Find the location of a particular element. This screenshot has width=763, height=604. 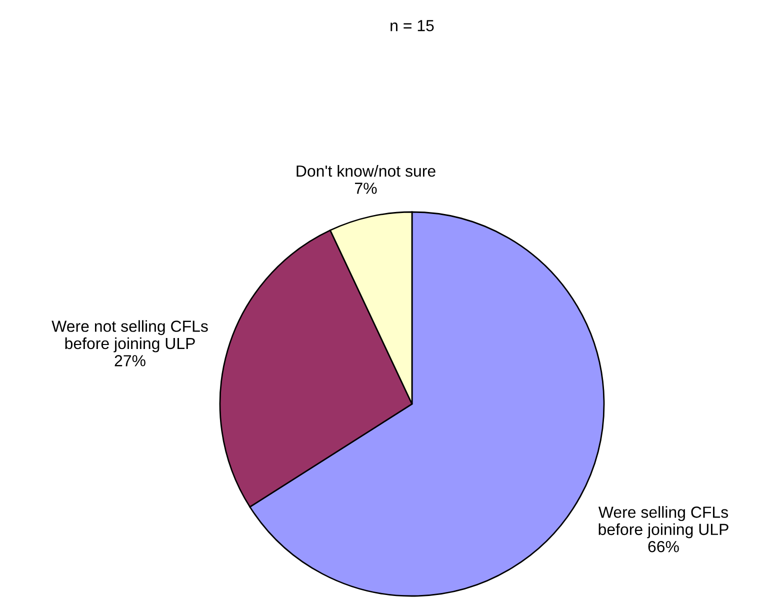

chart-title: n = 15 is located at coordinates (412, 26).